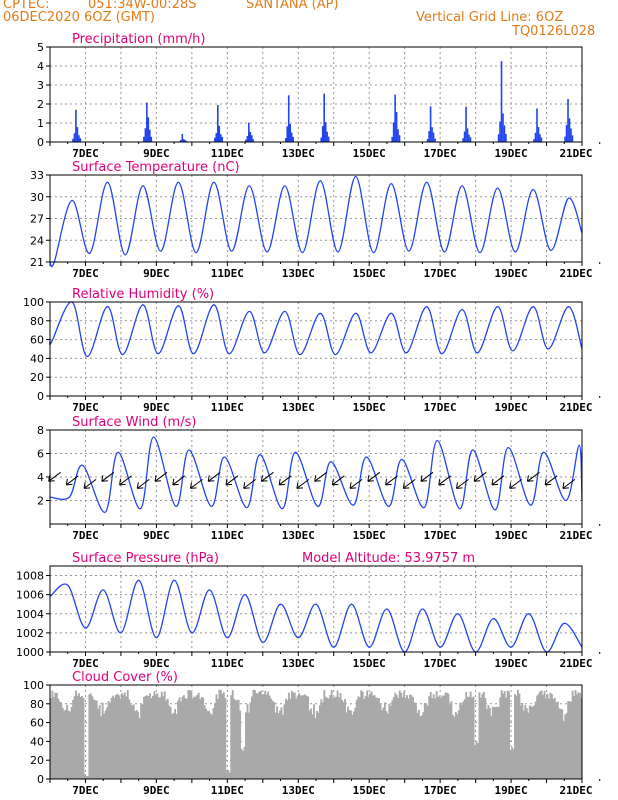  What do you see at coordinates (316, 221) in the screenshot?
I see `series-line` at bounding box center [316, 221].